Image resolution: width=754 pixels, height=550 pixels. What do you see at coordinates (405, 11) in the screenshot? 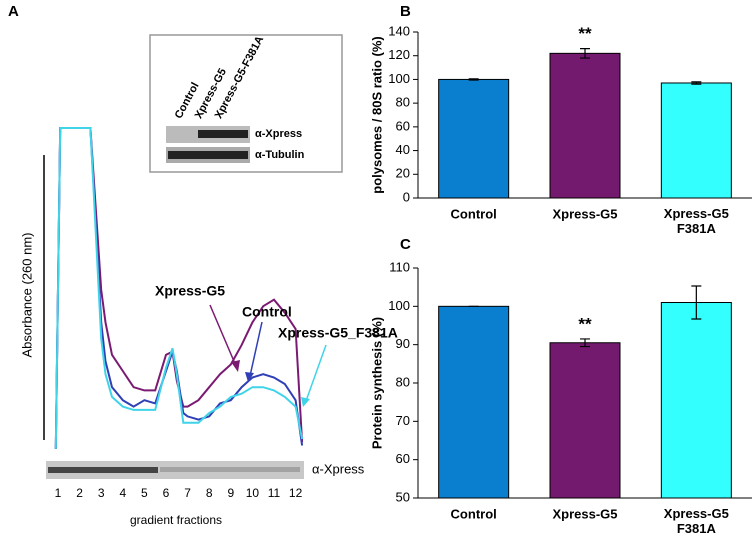
I see `panel-label: B` at bounding box center [405, 11].